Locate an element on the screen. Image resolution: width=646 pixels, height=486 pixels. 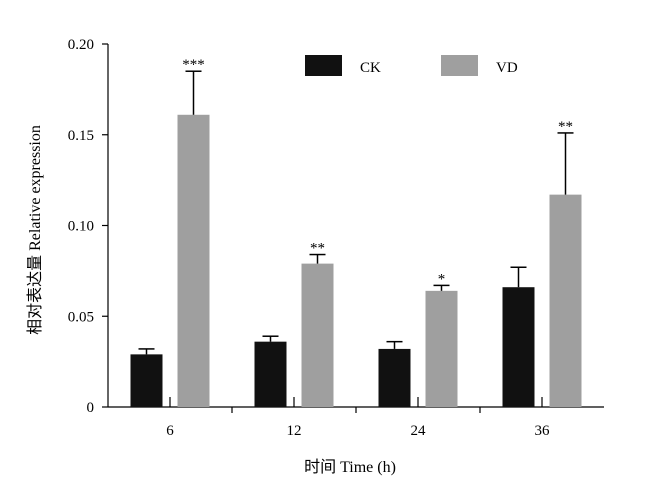
x-tick-label: 12 is located at coordinates (294, 431).